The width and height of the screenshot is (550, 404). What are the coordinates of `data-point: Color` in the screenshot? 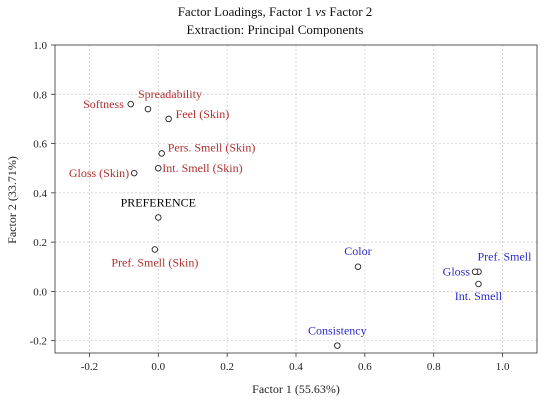 It's located at (358, 257).